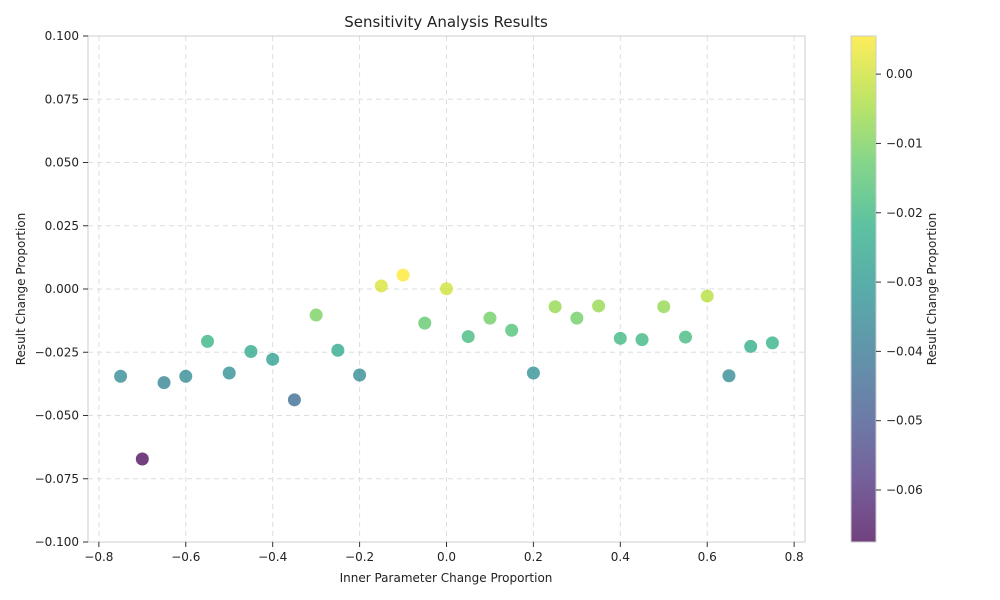 This screenshot has height=600, width=1000. I want to click on y-tick-label: 0.050, so click(62, 163).